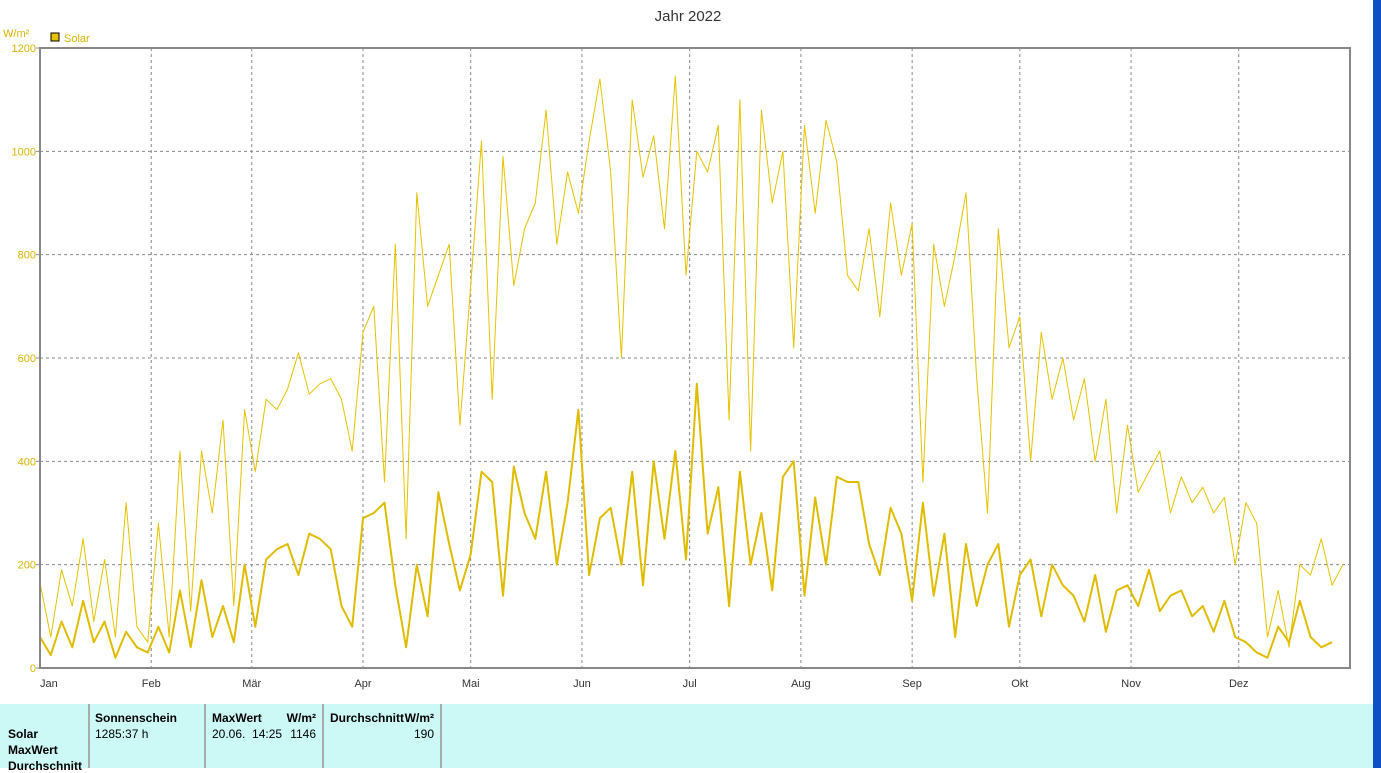 This screenshot has height=773, width=1381. I want to click on maxwert-date: 20.06. 14:25, so click(247, 734).